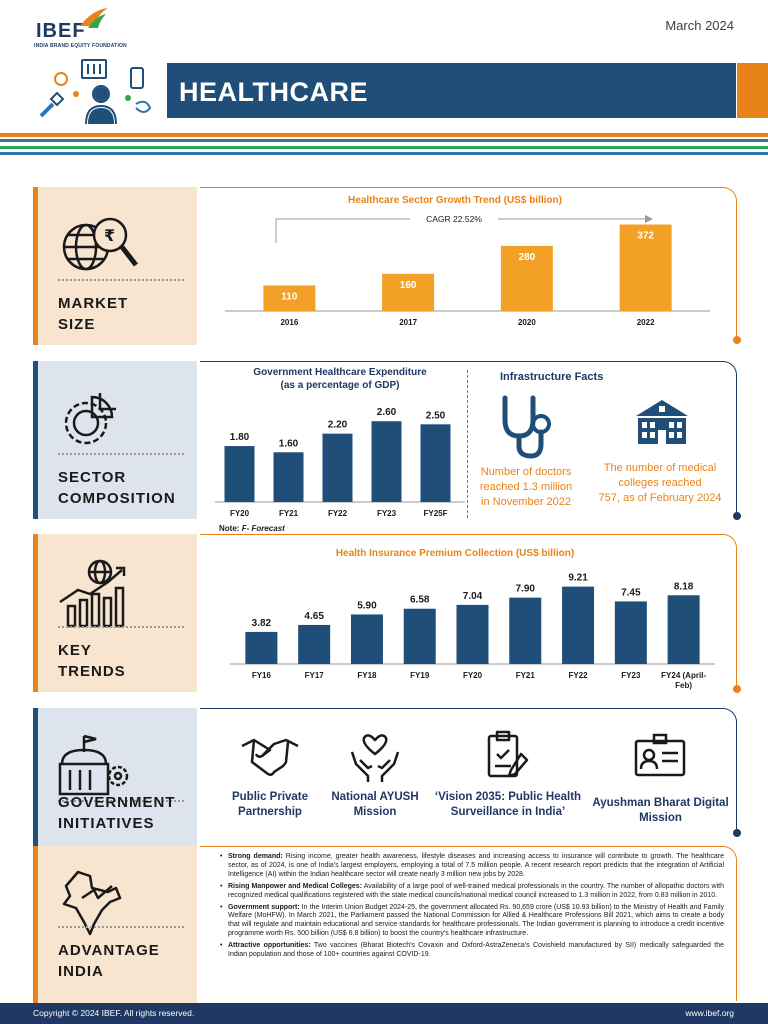 The height and width of the screenshot is (1024, 768). Describe the element at coordinates (270, 757) in the screenshot. I see `handshake-icon` at that location.